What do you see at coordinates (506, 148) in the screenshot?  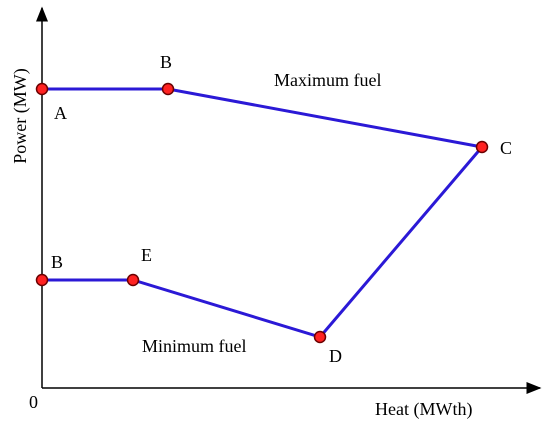 I see `label-point-c: C` at bounding box center [506, 148].